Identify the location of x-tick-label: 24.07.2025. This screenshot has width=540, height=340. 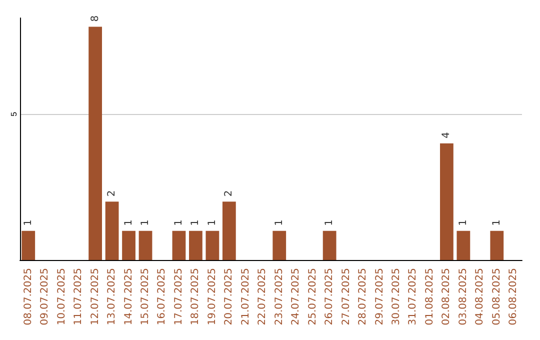
(296, 297).